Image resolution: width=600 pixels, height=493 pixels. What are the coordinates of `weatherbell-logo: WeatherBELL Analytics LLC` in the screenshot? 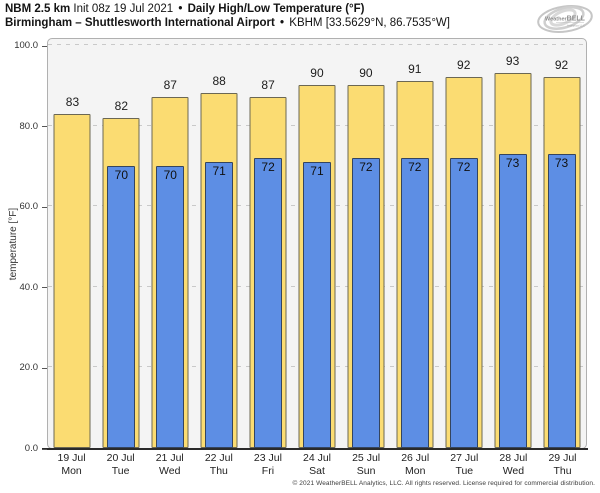 It's located at (565, 19).